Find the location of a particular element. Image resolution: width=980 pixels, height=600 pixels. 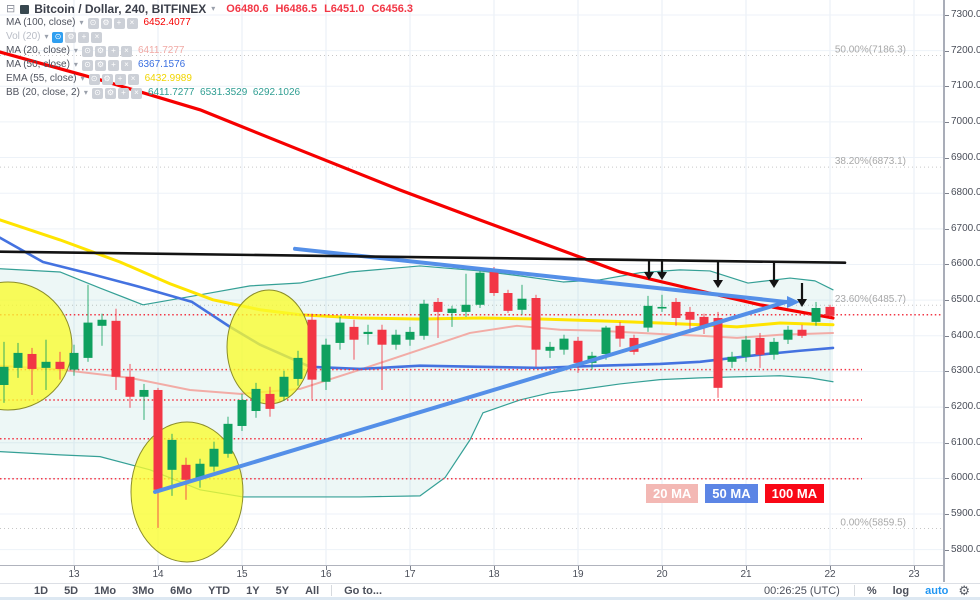

range-button-ytd: YTD is located at coordinates (219, 590).